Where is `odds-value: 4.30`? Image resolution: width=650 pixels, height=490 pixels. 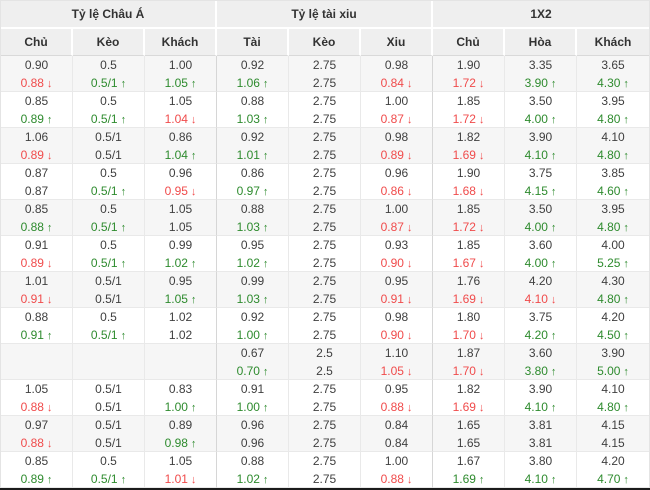 odds-value: 4.30 is located at coordinates (609, 82).